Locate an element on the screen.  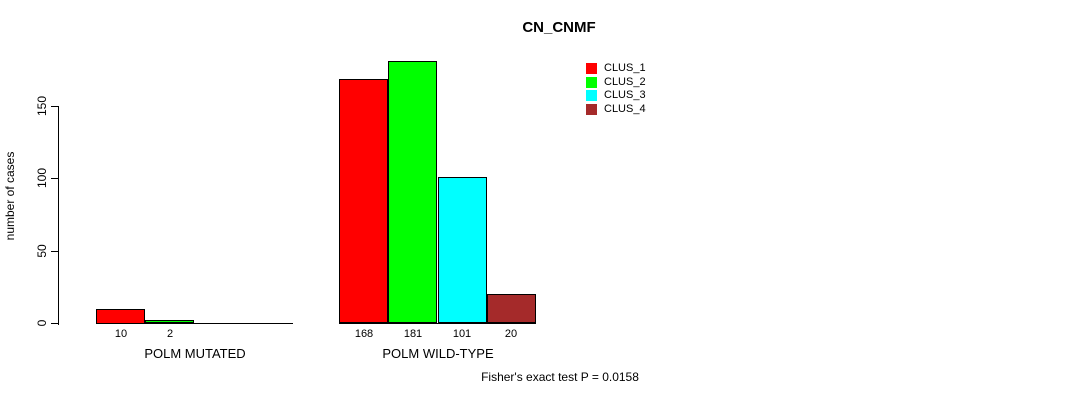
category-label: POLM WILD-TYPE is located at coordinates (438, 353).